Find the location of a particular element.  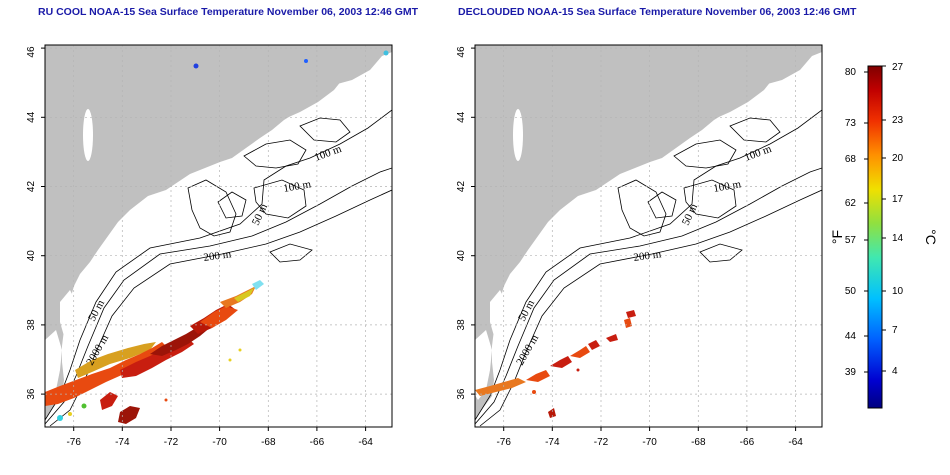

colorbar-c-label: 7 is located at coordinates (895, 330).